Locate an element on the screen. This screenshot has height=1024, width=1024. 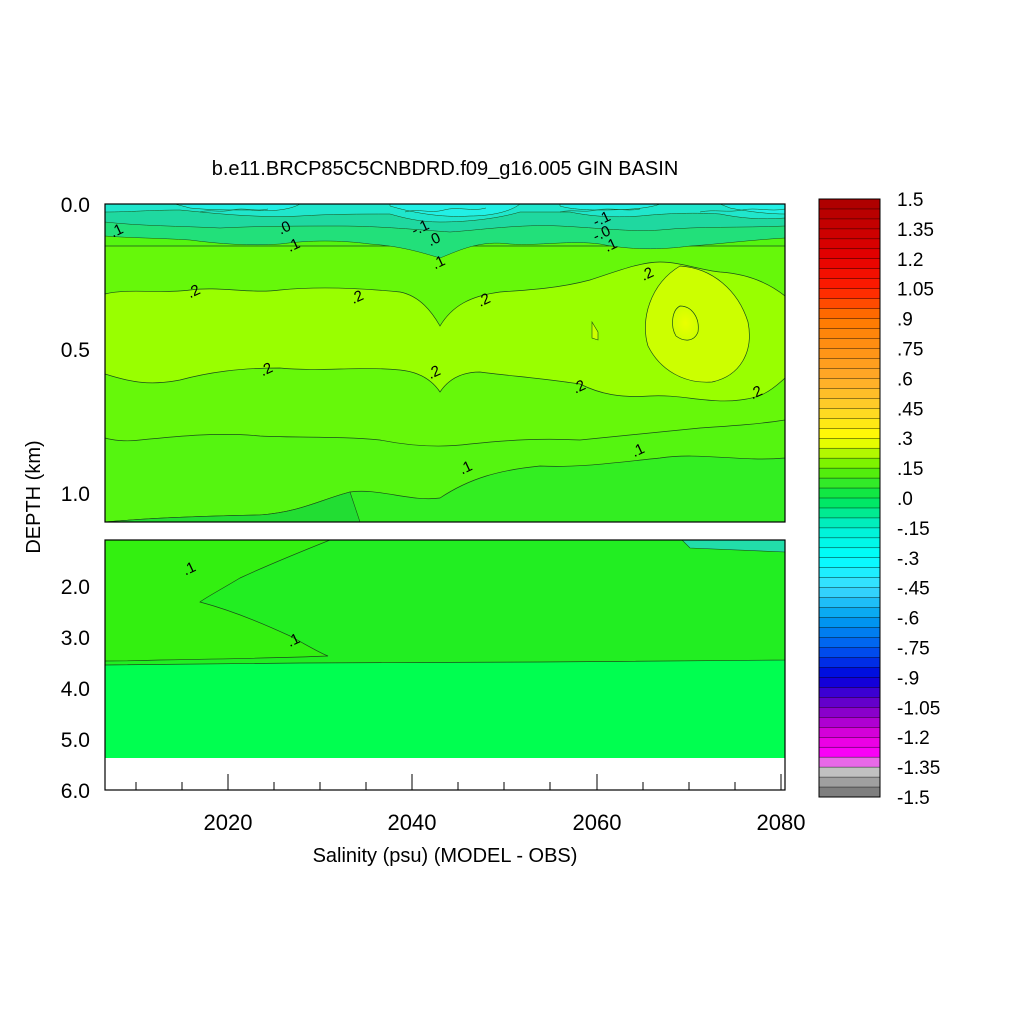
ytick-0: 0.0 is located at coordinates (75, 205).